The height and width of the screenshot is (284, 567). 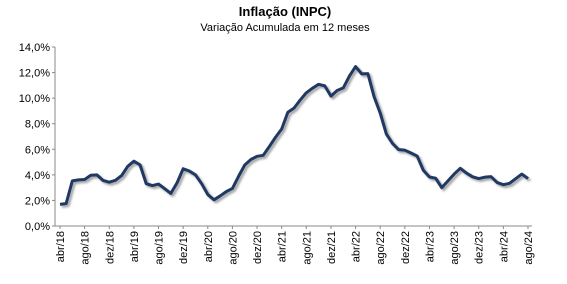 I want to click on x-tick-label: abr/23, so click(x=430, y=246).